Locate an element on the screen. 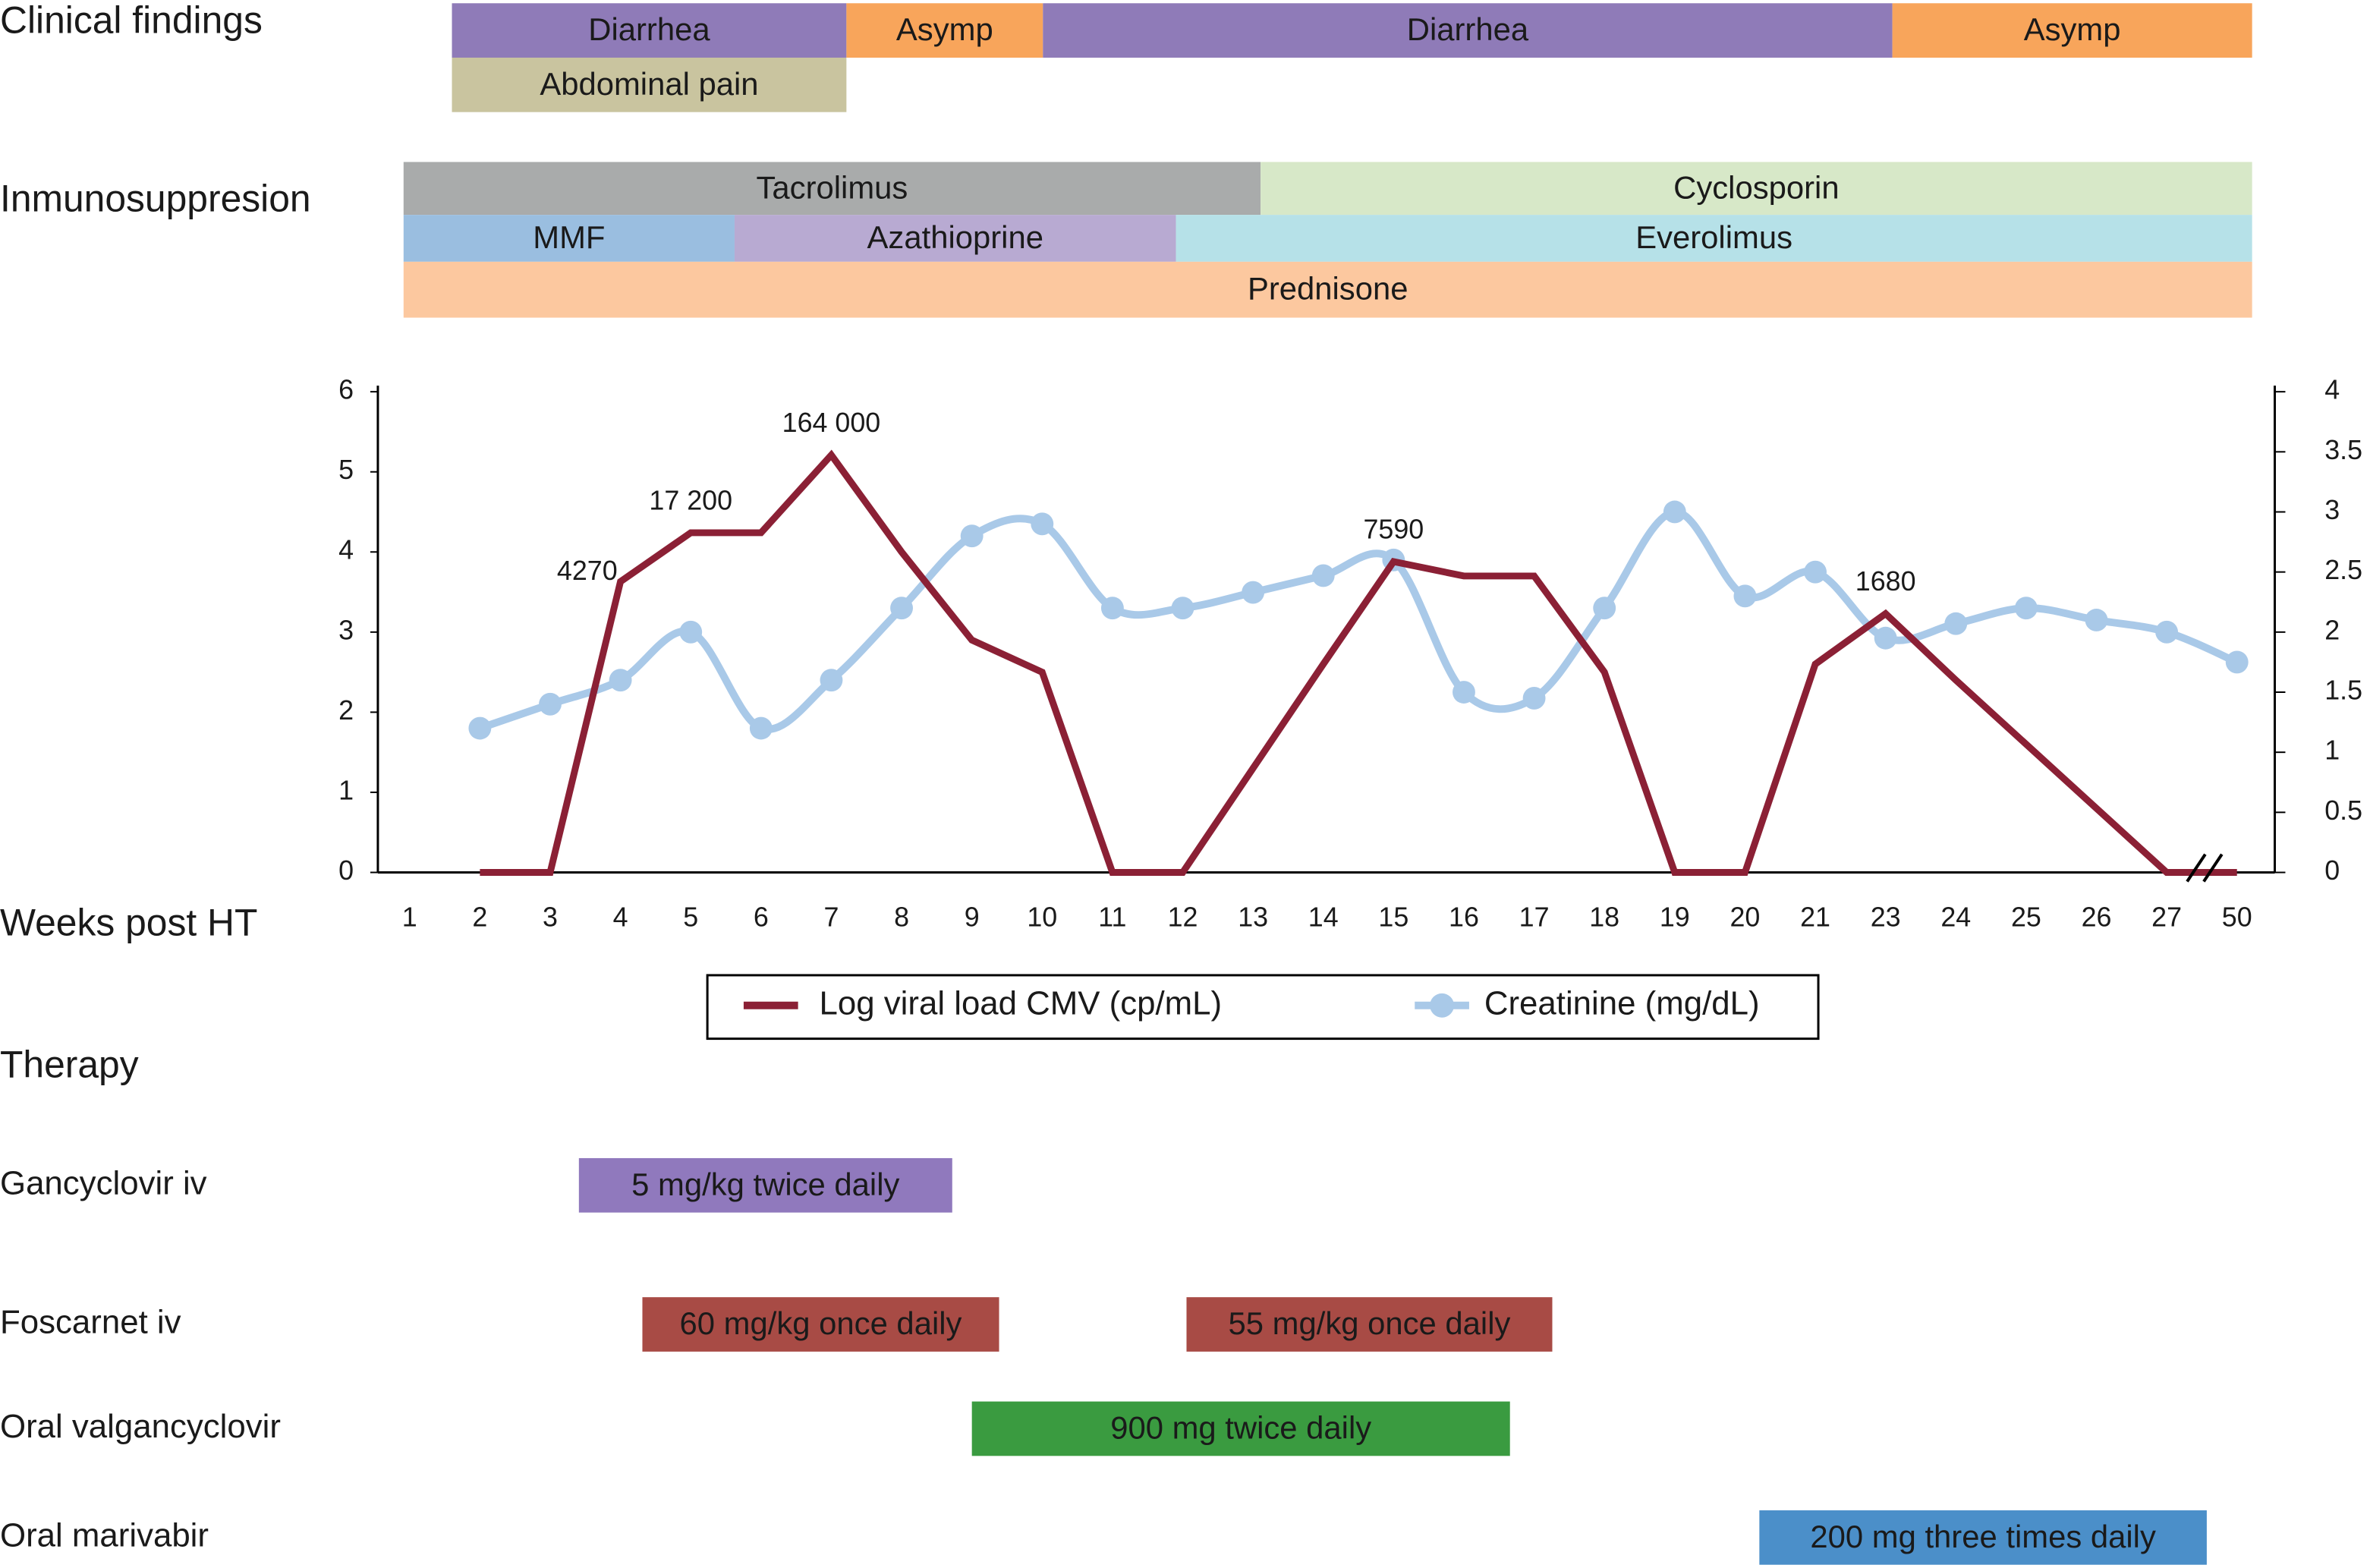  drug-bar-label: Tacrolimus is located at coordinates (832, 187).